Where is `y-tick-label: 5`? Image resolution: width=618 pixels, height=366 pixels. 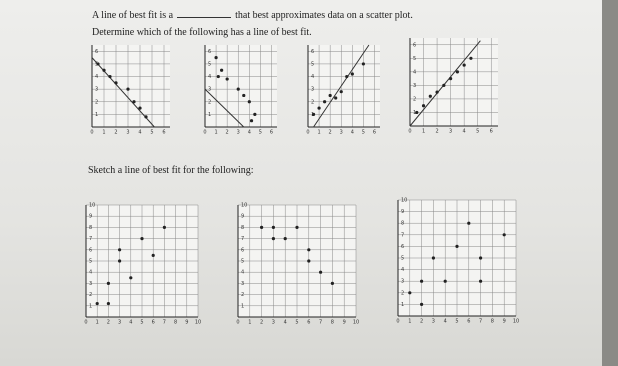
y-tick-label: 5 is located at coordinates (402, 259).